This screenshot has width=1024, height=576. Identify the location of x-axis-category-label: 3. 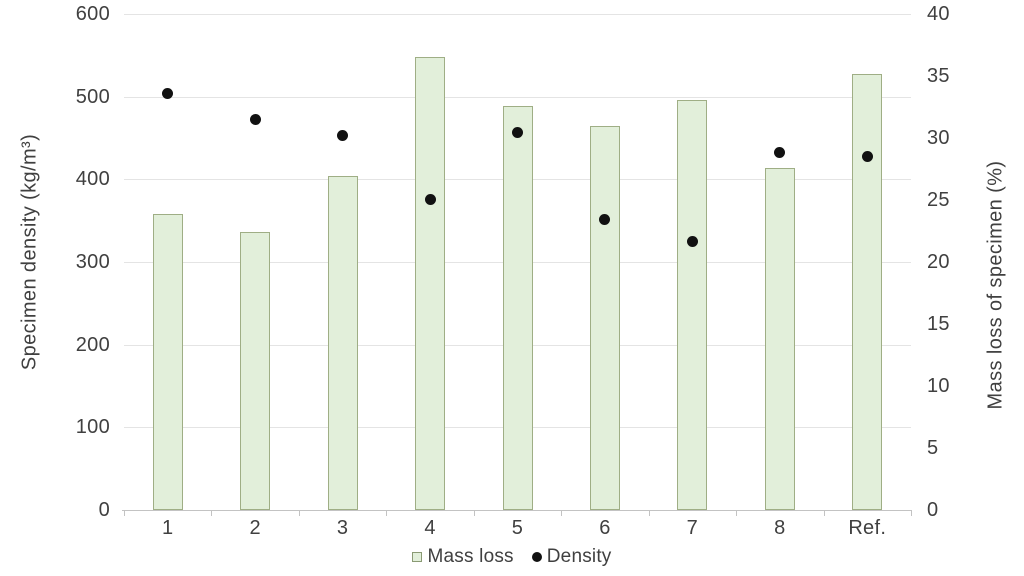
(342, 528).